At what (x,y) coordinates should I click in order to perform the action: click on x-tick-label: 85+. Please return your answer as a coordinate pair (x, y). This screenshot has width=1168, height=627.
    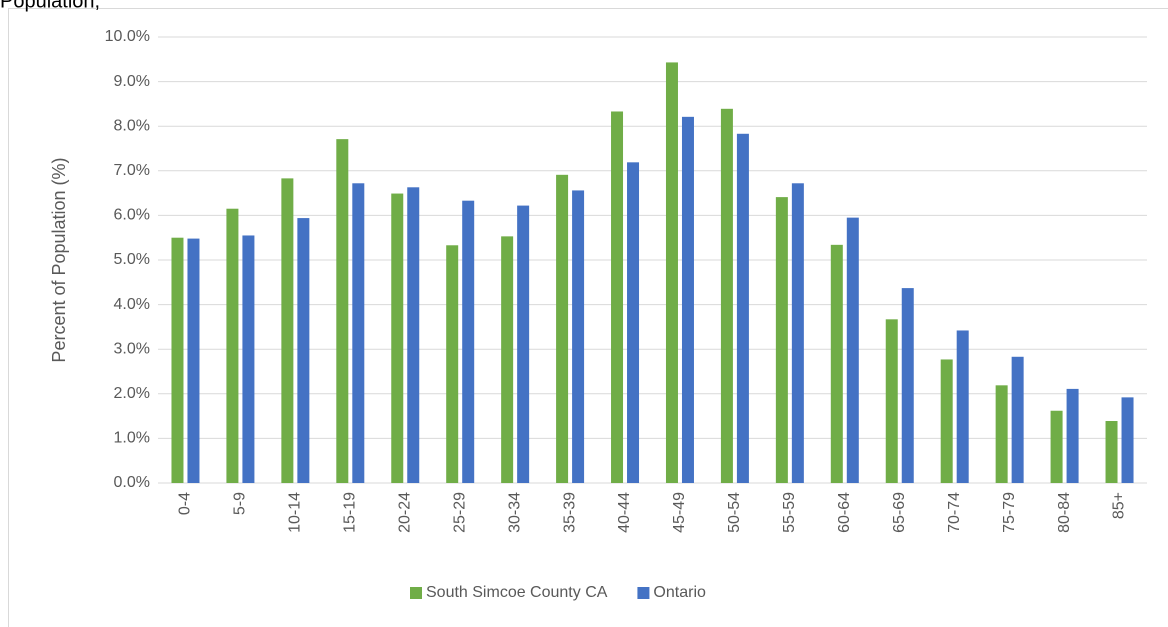
    Looking at the image, I should click on (1119, 505).